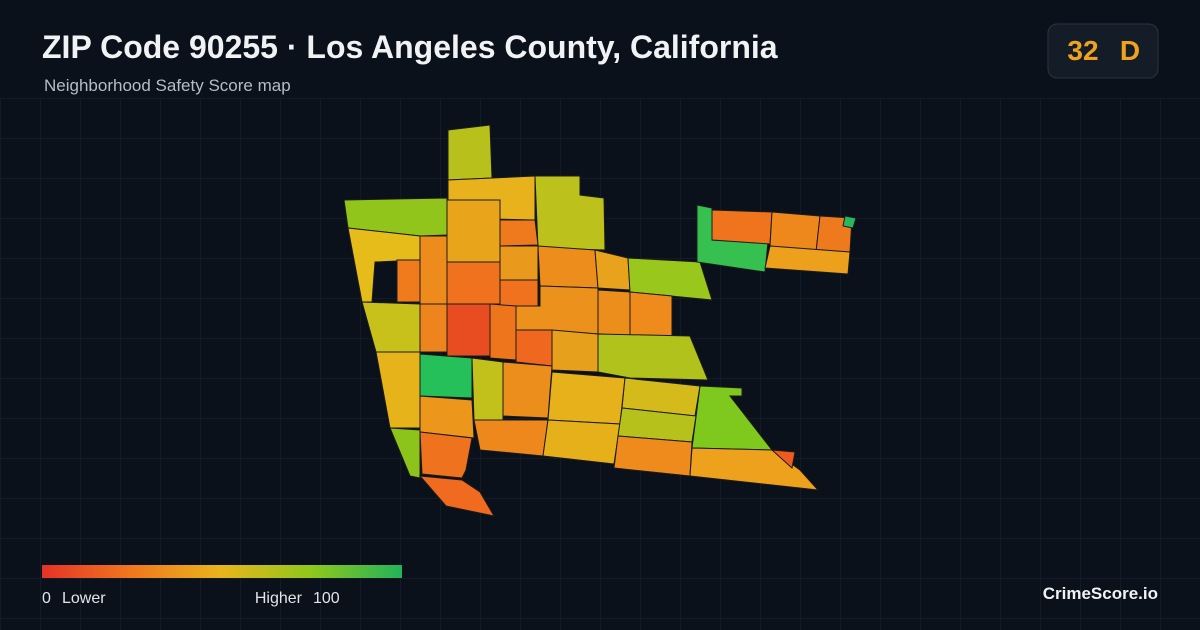 The height and width of the screenshot is (630, 1200). What do you see at coordinates (84, 598) in the screenshot?
I see `legend-min-label: Lower` at bounding box center [84, 598].